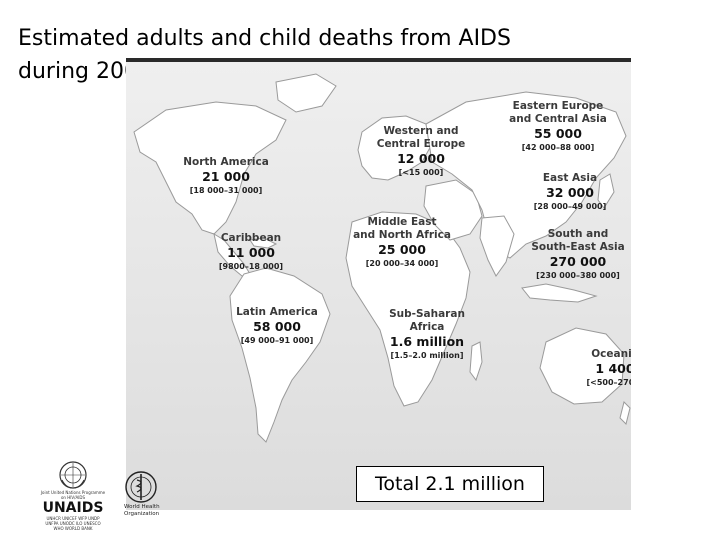  What do you see at coordinates (421, 144) in the screenshot?
I see `region-name-line-2: Central Europe` at bounding box center [421, 144].